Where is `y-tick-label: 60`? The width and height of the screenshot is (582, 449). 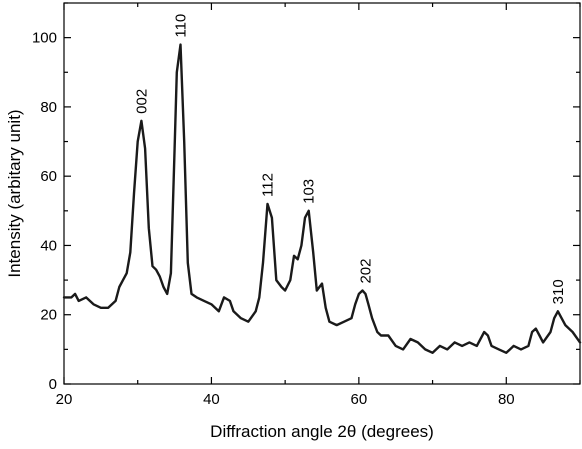
y-tick-label: 60 is located at coordinates (48, 176).